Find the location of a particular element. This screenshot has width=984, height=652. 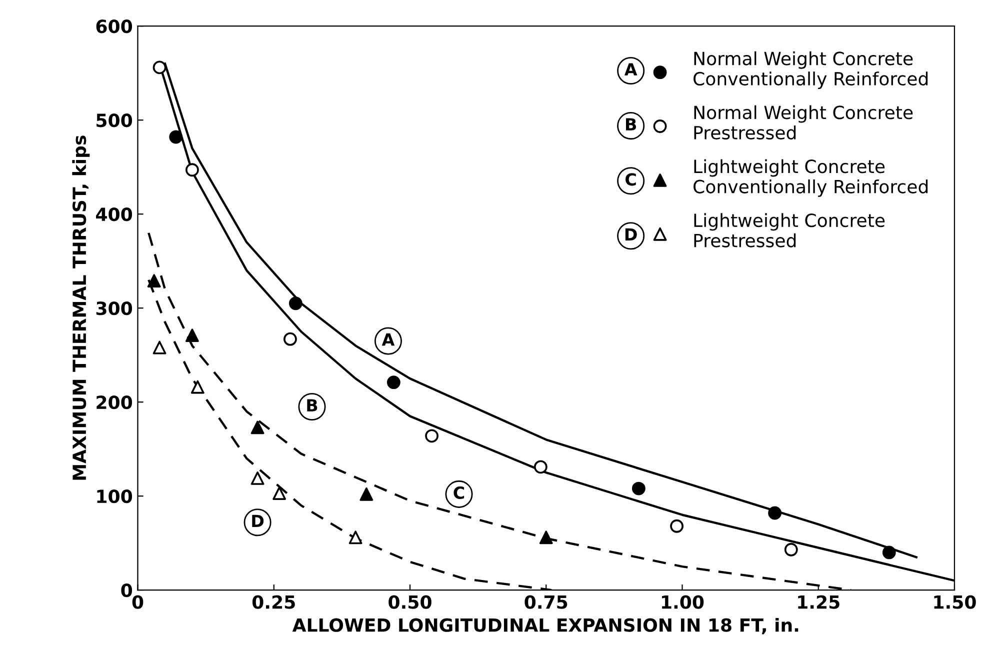

y-tick-label: 400 is located at coordinates (114, 215).